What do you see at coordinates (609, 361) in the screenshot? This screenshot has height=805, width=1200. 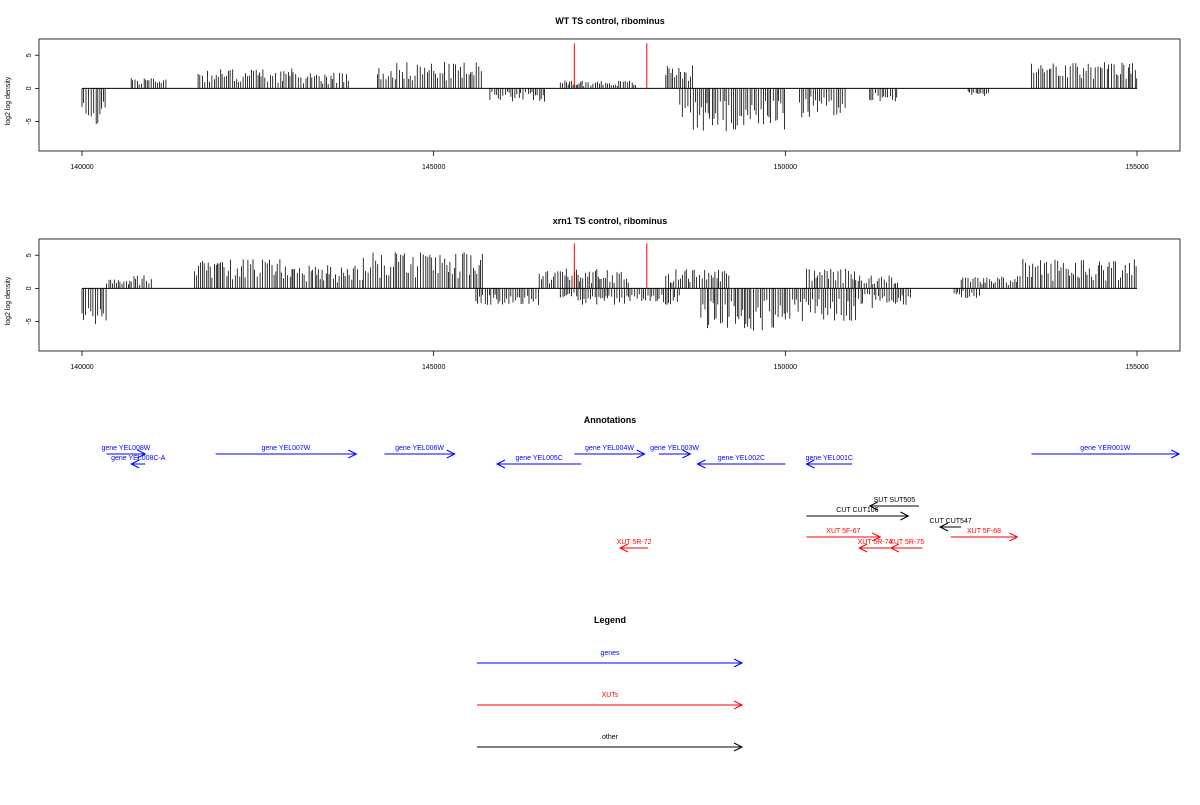 I see `xrn1-x-axis: 140000 145000 150000 155000` at bounding box center [609, 361].